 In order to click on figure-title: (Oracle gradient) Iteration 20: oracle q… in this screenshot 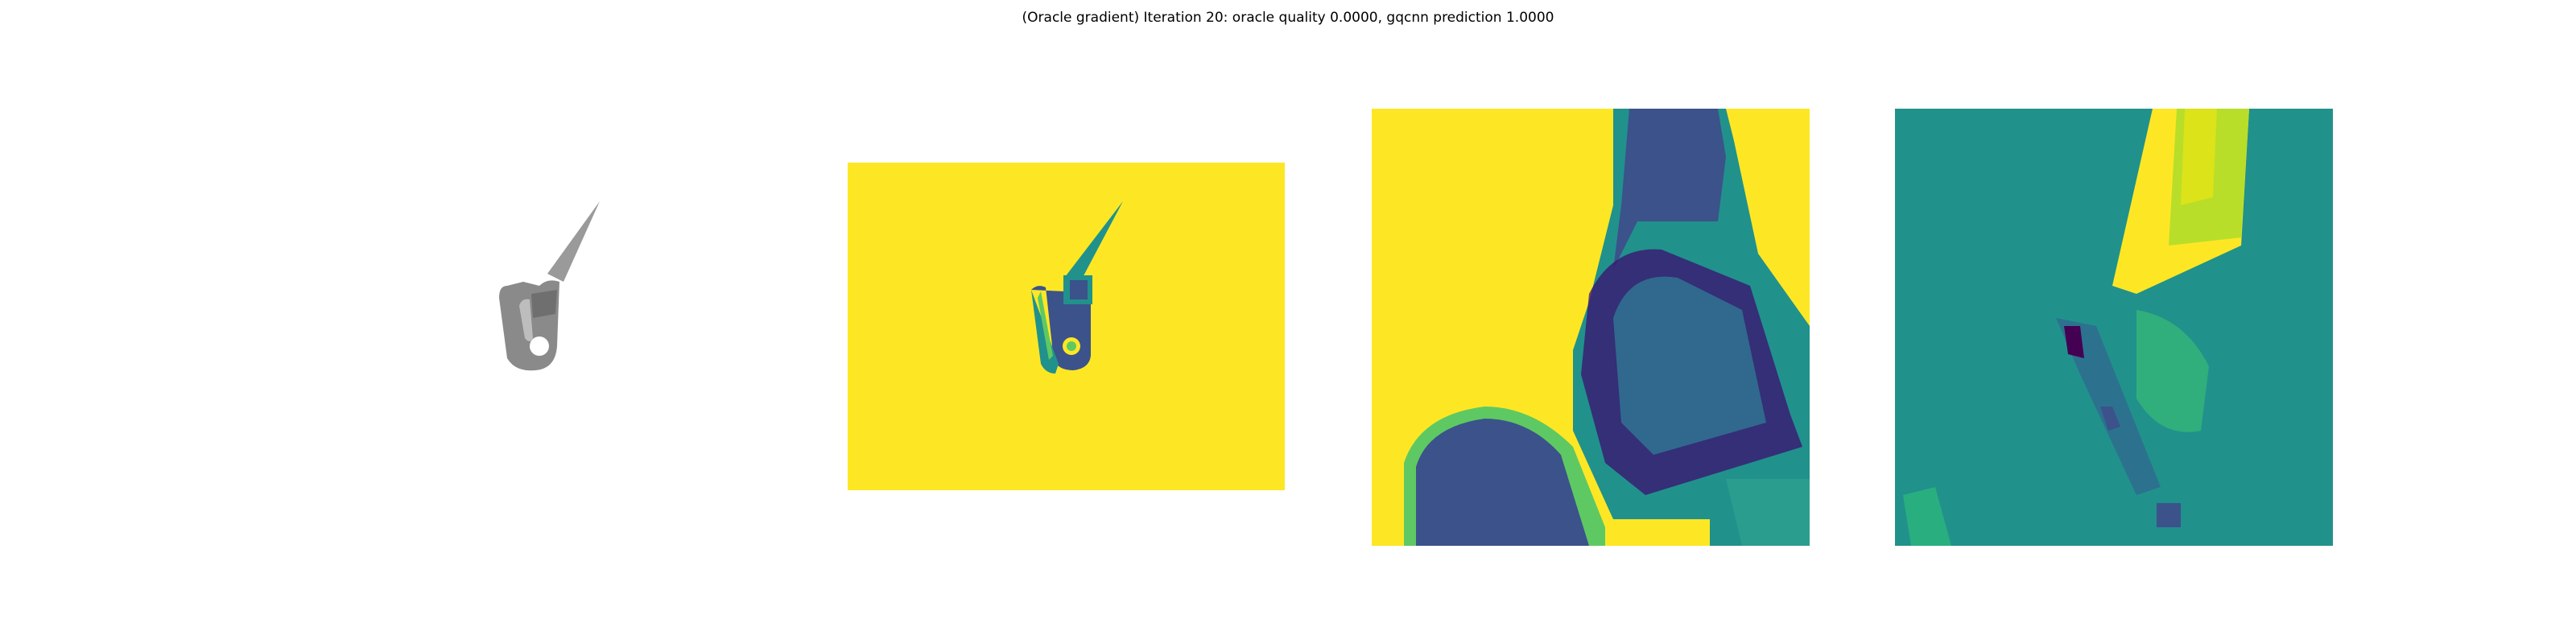, I will do `click(1288, 18)`.